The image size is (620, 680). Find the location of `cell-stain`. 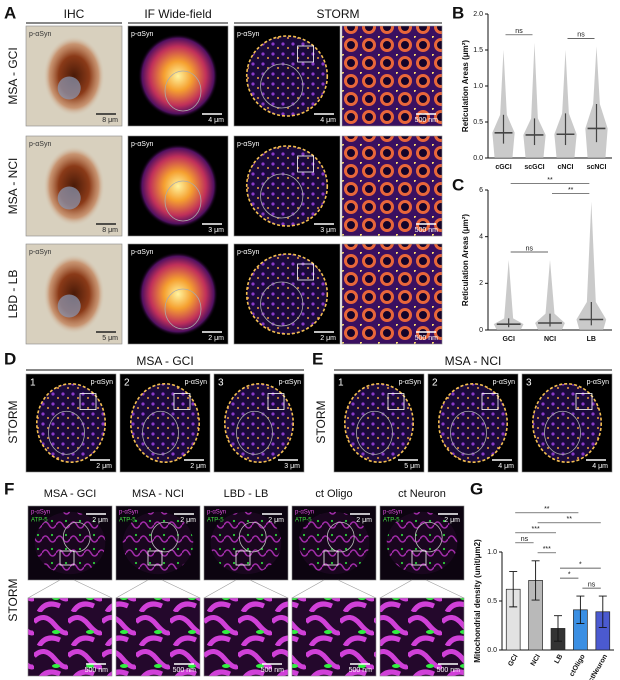

cell-stain is located at coordinates (74, 76).